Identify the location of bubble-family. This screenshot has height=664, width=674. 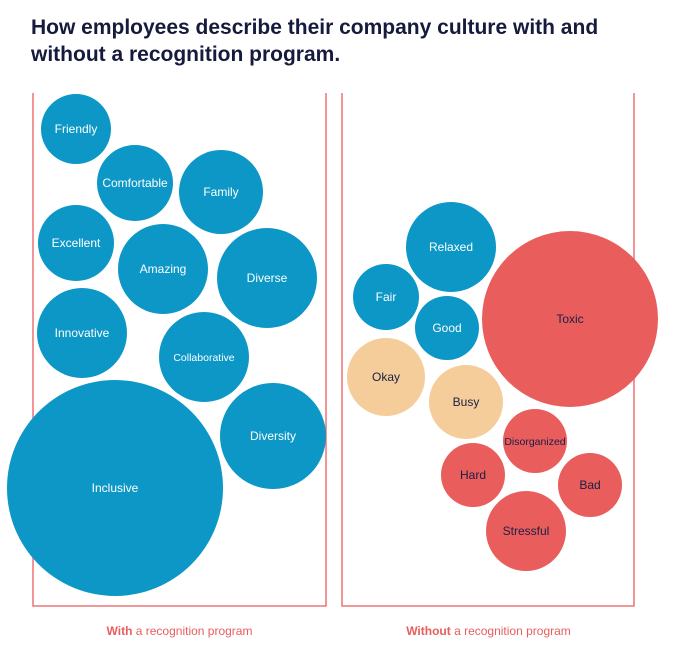
(221, 192).